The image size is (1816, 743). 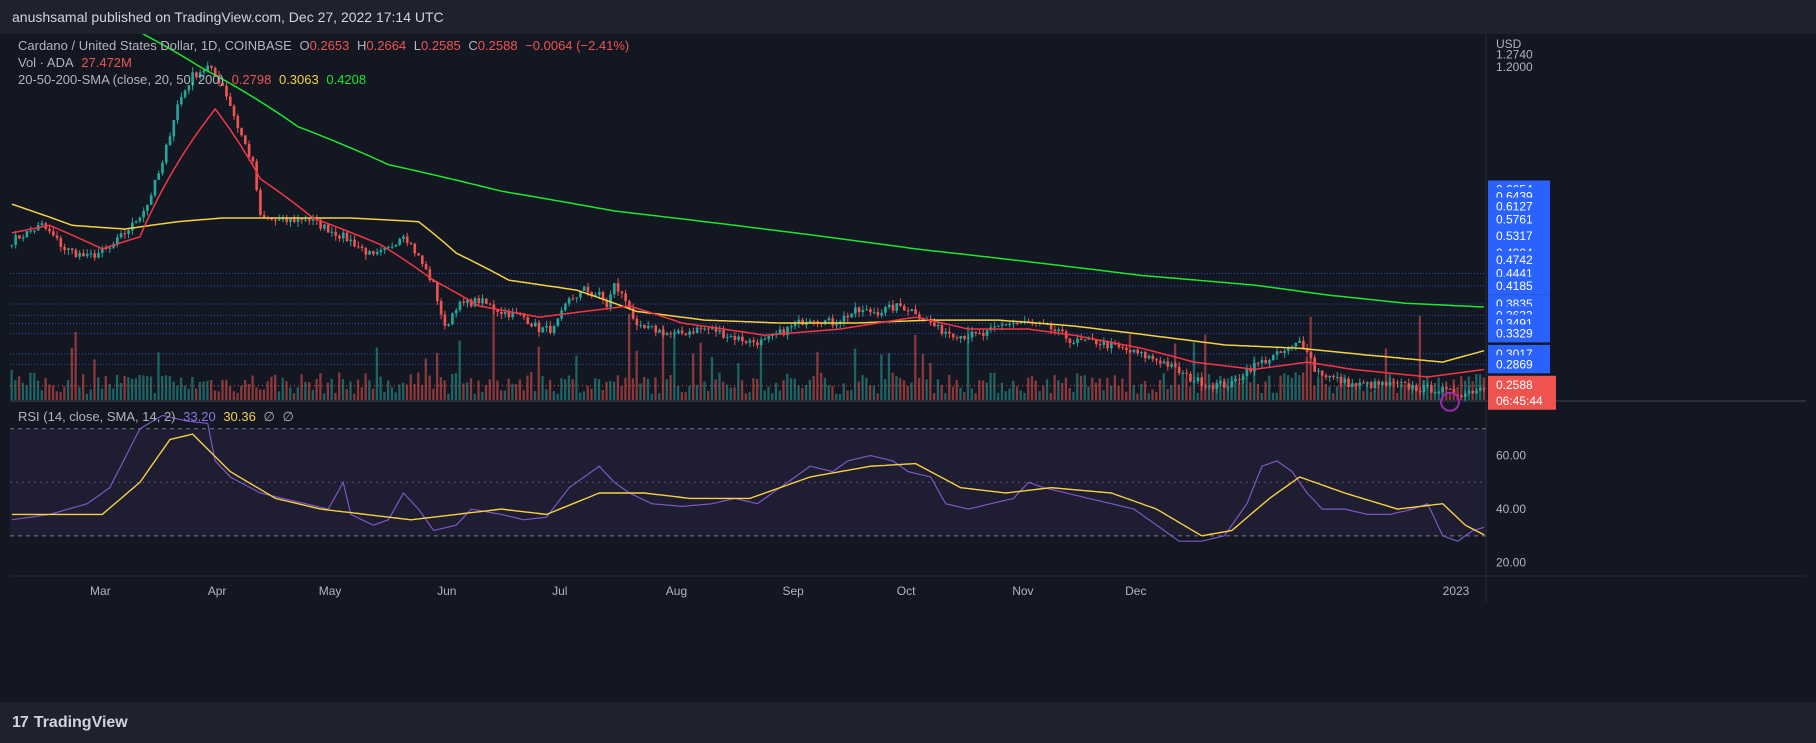 I want to click on legend-rsi-sma: 30.36, so click(x=239, y=416).